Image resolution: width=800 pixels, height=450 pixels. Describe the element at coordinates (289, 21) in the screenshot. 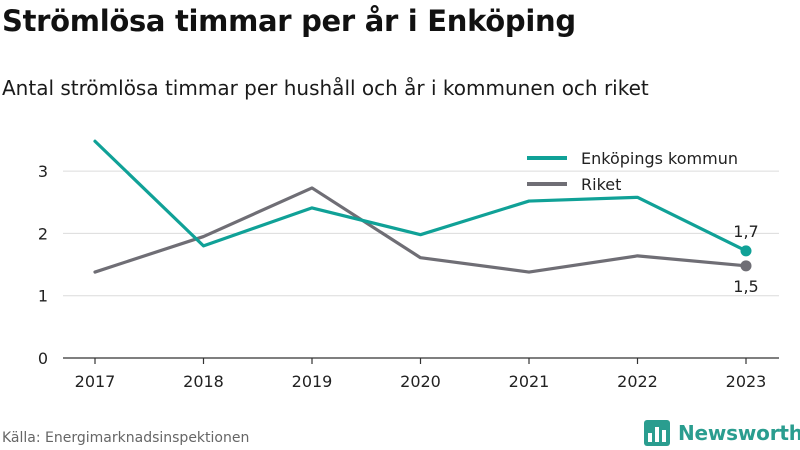

I see `chart-title: Strömlösa timmar per år i Enköping` at that location.